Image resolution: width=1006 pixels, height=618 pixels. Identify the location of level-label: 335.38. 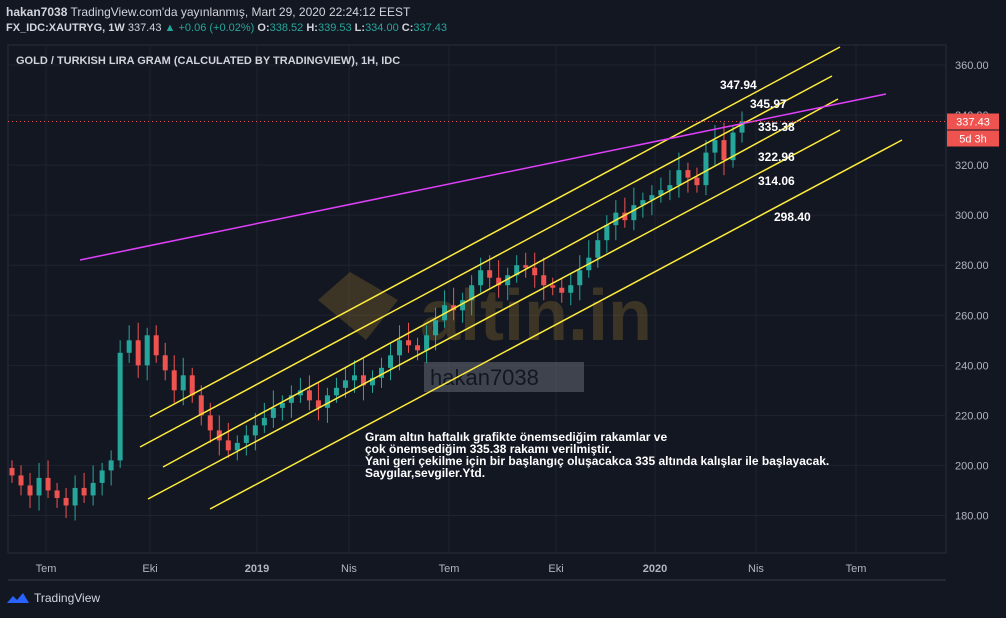
(776, 127).